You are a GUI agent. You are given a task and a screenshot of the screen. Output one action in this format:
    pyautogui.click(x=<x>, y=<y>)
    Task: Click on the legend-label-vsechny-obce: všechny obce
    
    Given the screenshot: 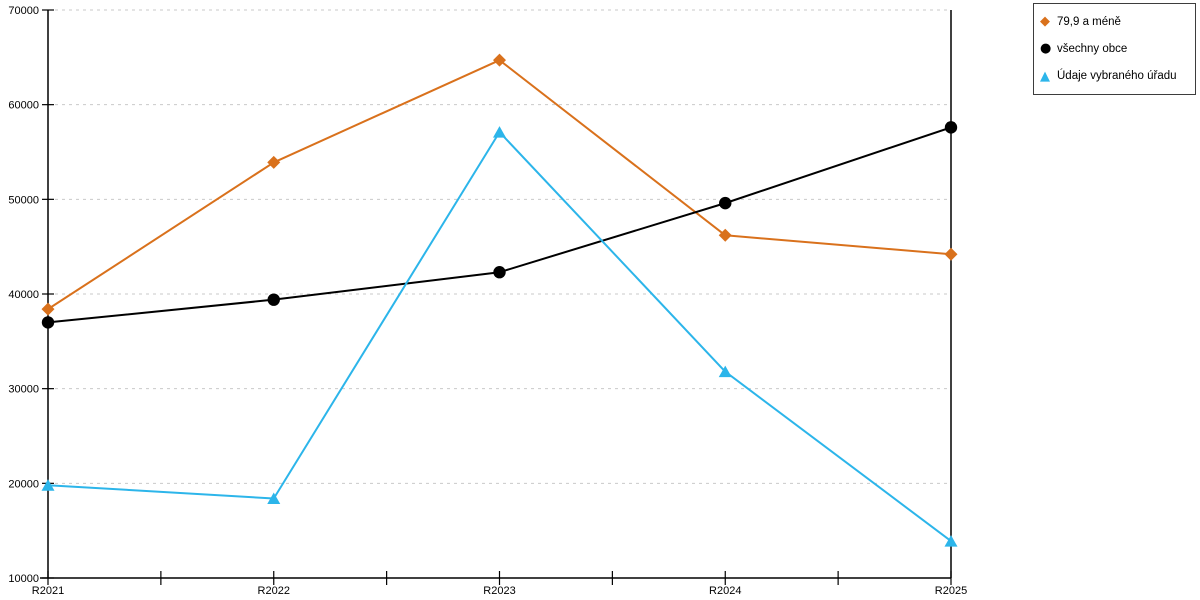 What is the action you would take?
    pyautogui.click(x=1092, y=48)
    